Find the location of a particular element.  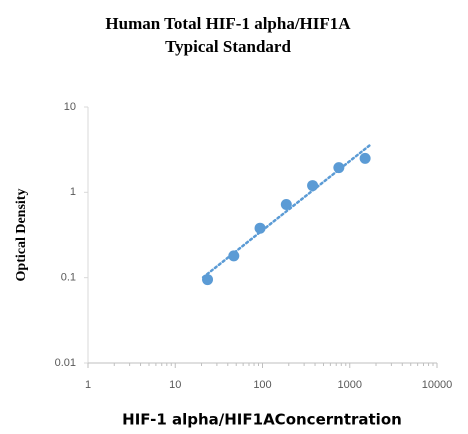

x-axis-label: HIF-1 alpha/HIF1AConcerntration is located at coordinates (262, 420).